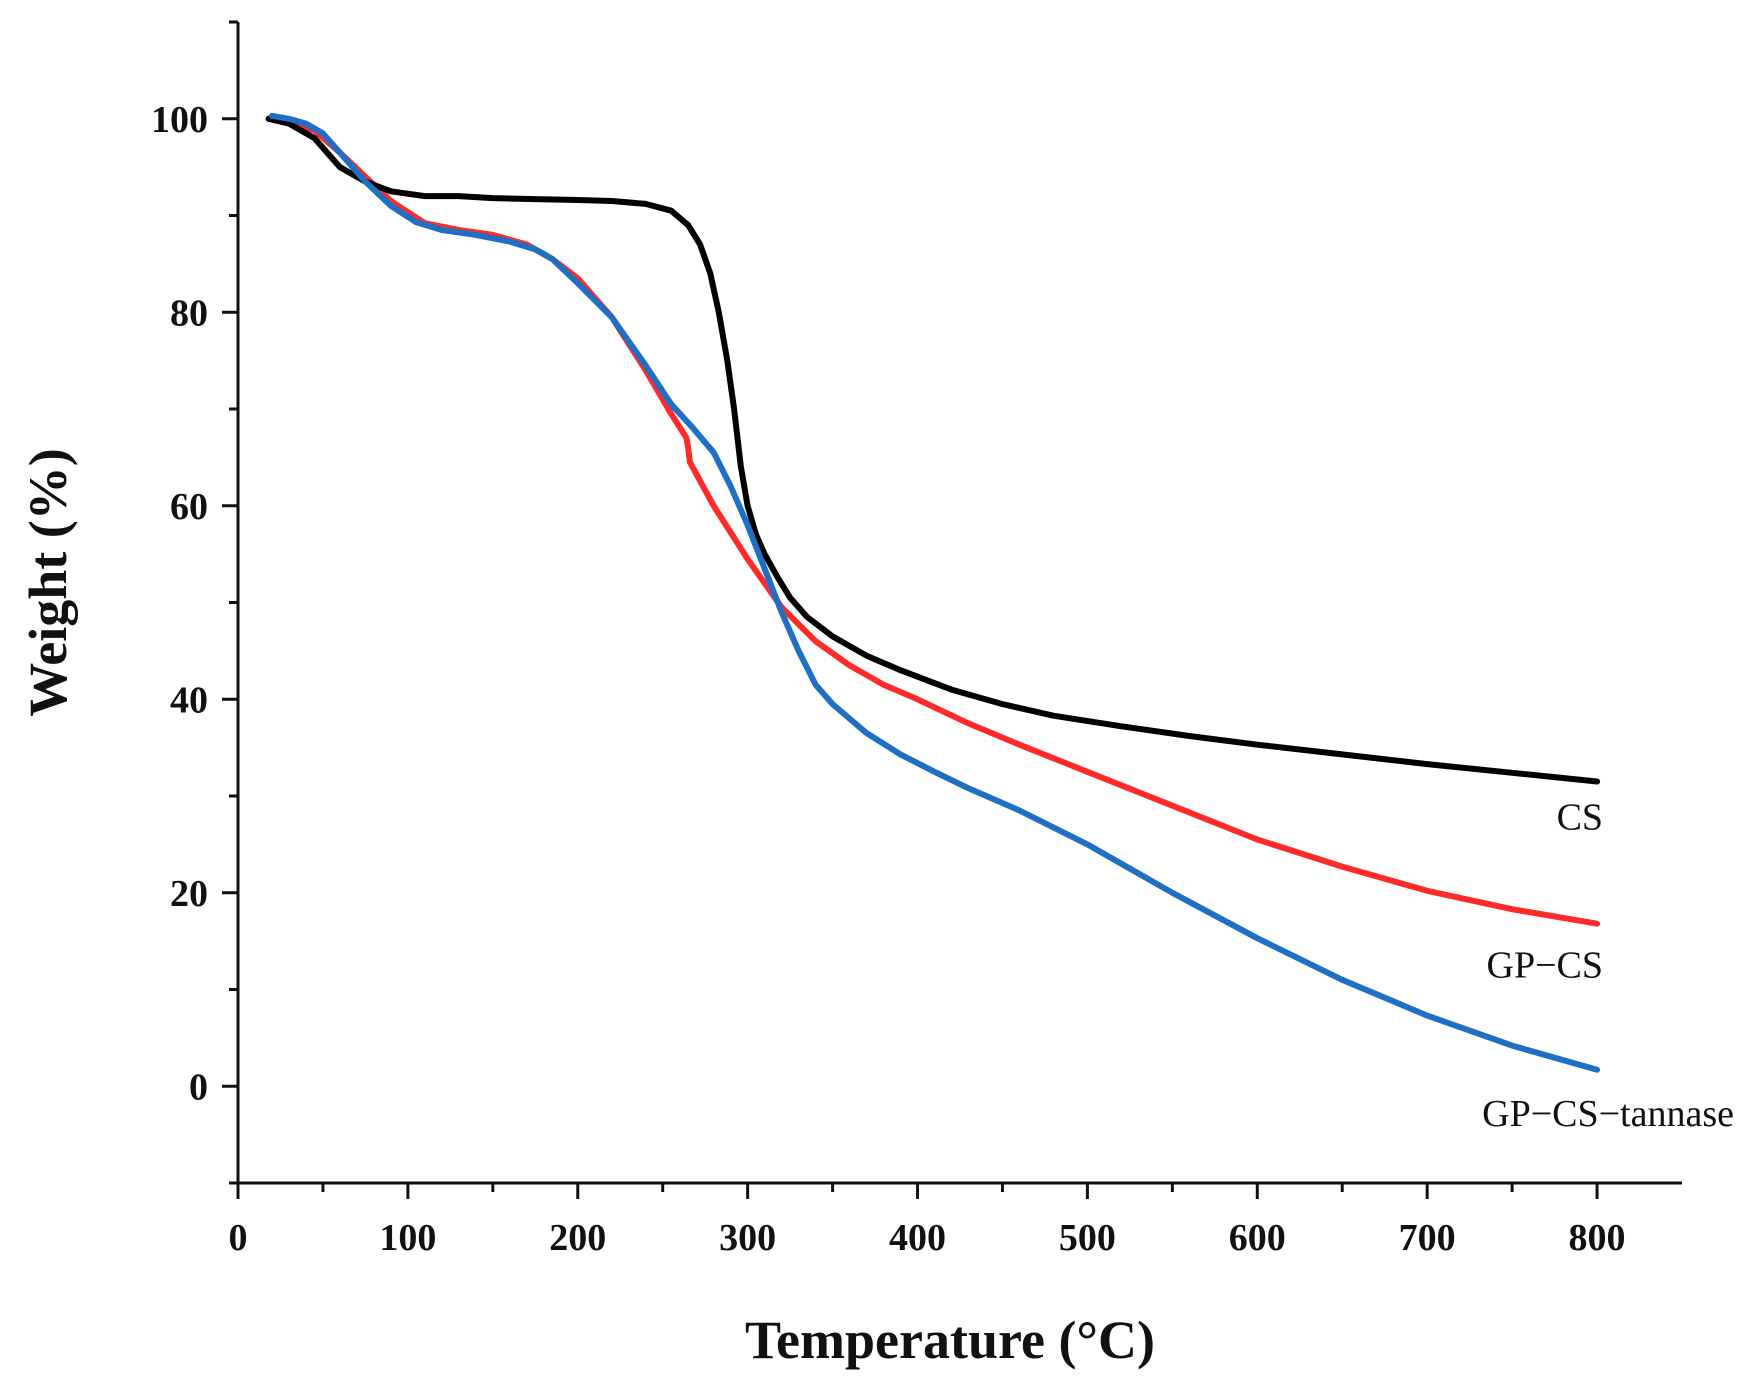  I want to click on x-ticks: 0 100 200 300 400 500 600 700 800, so click(927, 1221).